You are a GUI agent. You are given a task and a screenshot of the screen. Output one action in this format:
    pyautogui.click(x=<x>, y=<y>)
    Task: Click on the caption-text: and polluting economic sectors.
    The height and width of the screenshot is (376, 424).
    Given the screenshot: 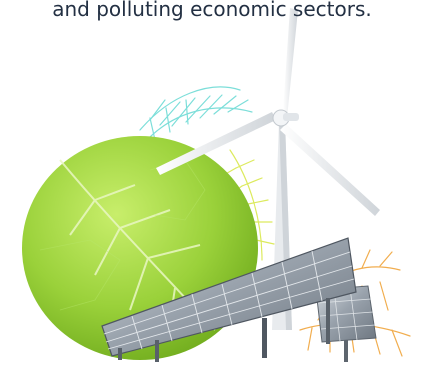 What is the action you would take?
    pyautogui.click(x=212, y=10)
    